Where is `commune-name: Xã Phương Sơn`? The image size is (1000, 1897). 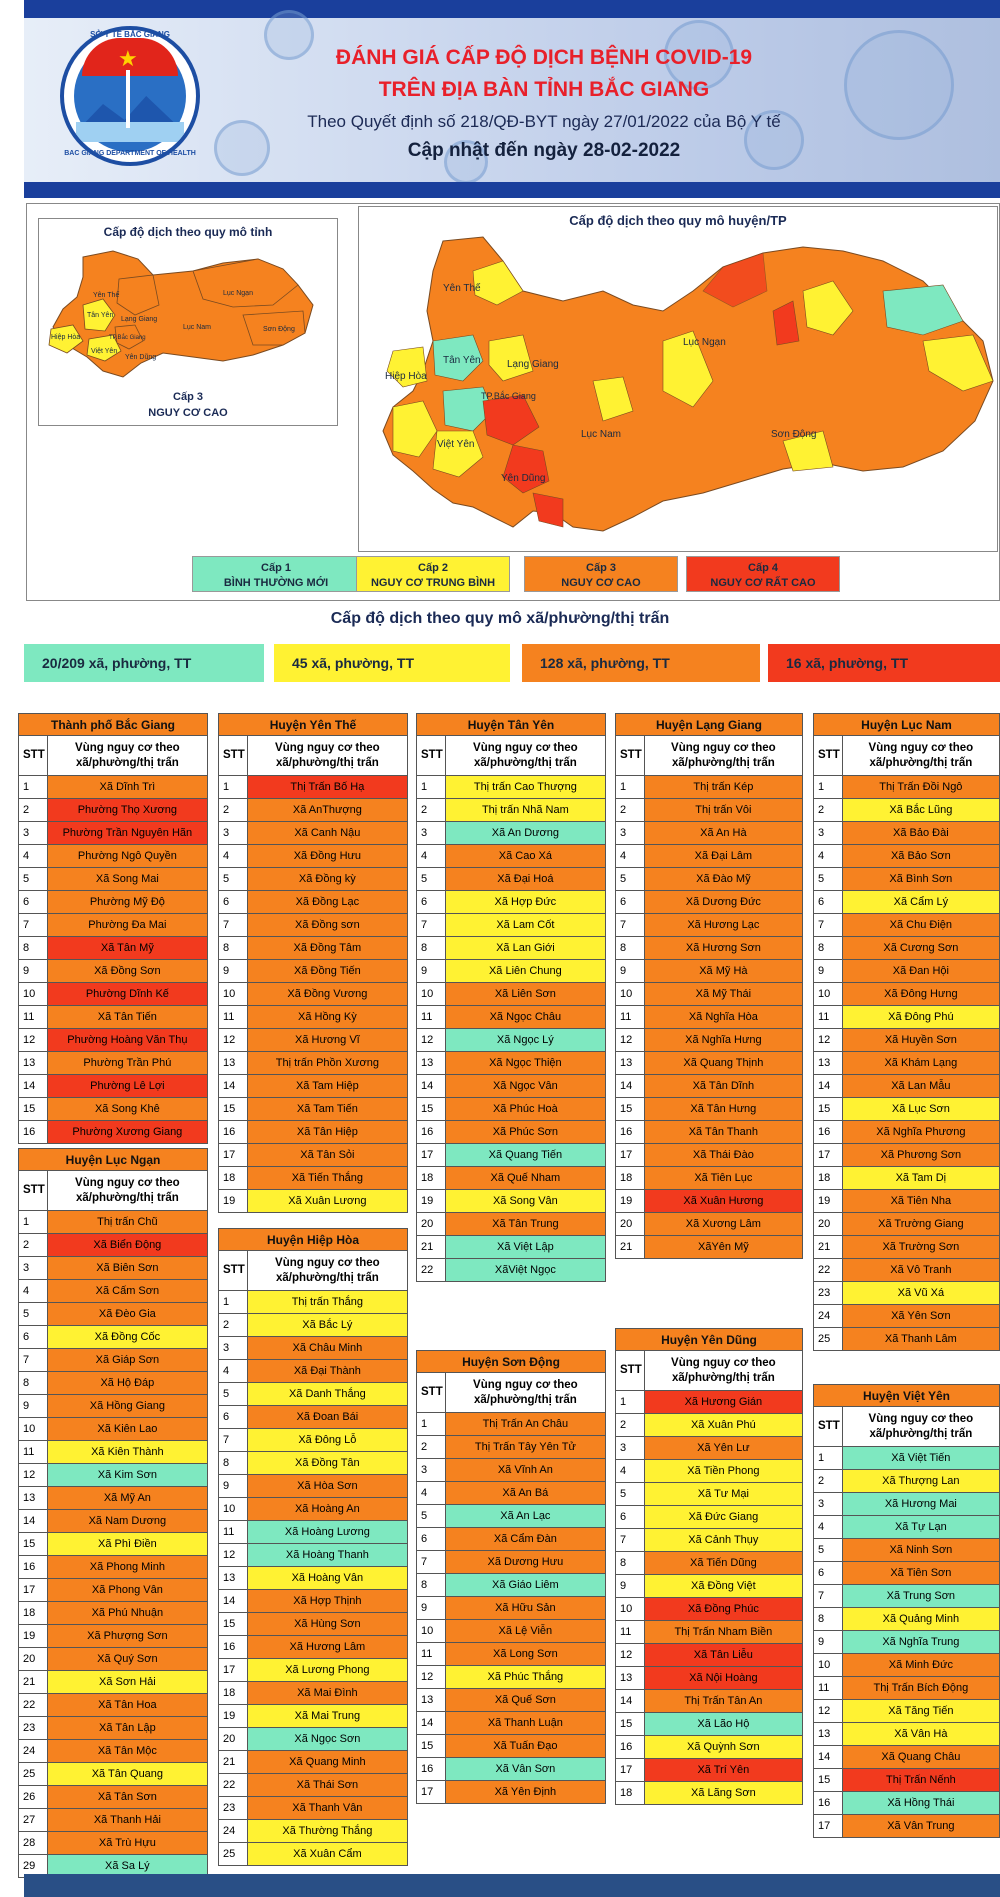
commune-name: Xã Phương Sơn is located at coordinates (920, 1155).